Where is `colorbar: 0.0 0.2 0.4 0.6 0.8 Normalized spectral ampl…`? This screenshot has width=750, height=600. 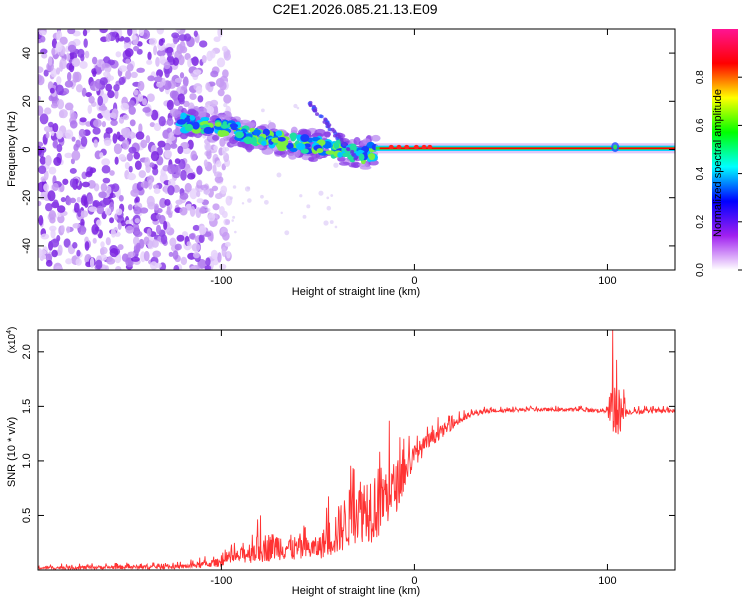 colorbar: 0.0 0.2 0.4 0.6 0.8 Normalized spectral ampl… is located at coordinates (718, 153).